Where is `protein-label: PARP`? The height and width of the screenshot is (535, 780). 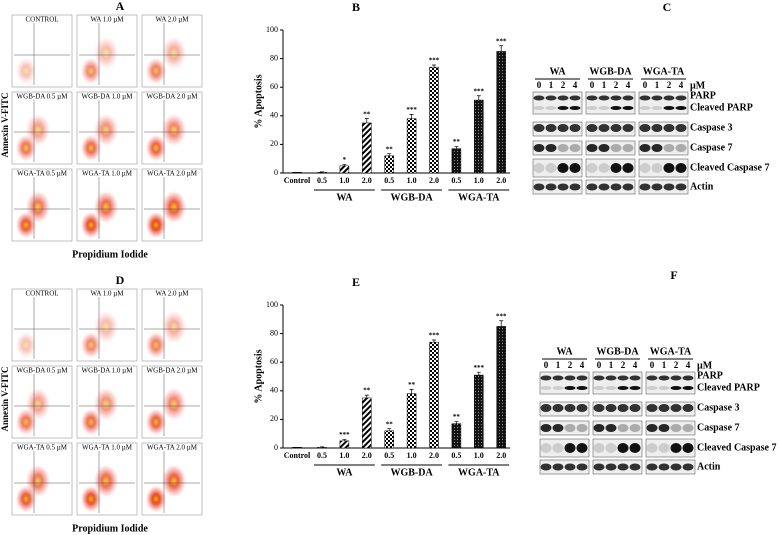 protein-label: PARP is located at coordinates (703, 95).